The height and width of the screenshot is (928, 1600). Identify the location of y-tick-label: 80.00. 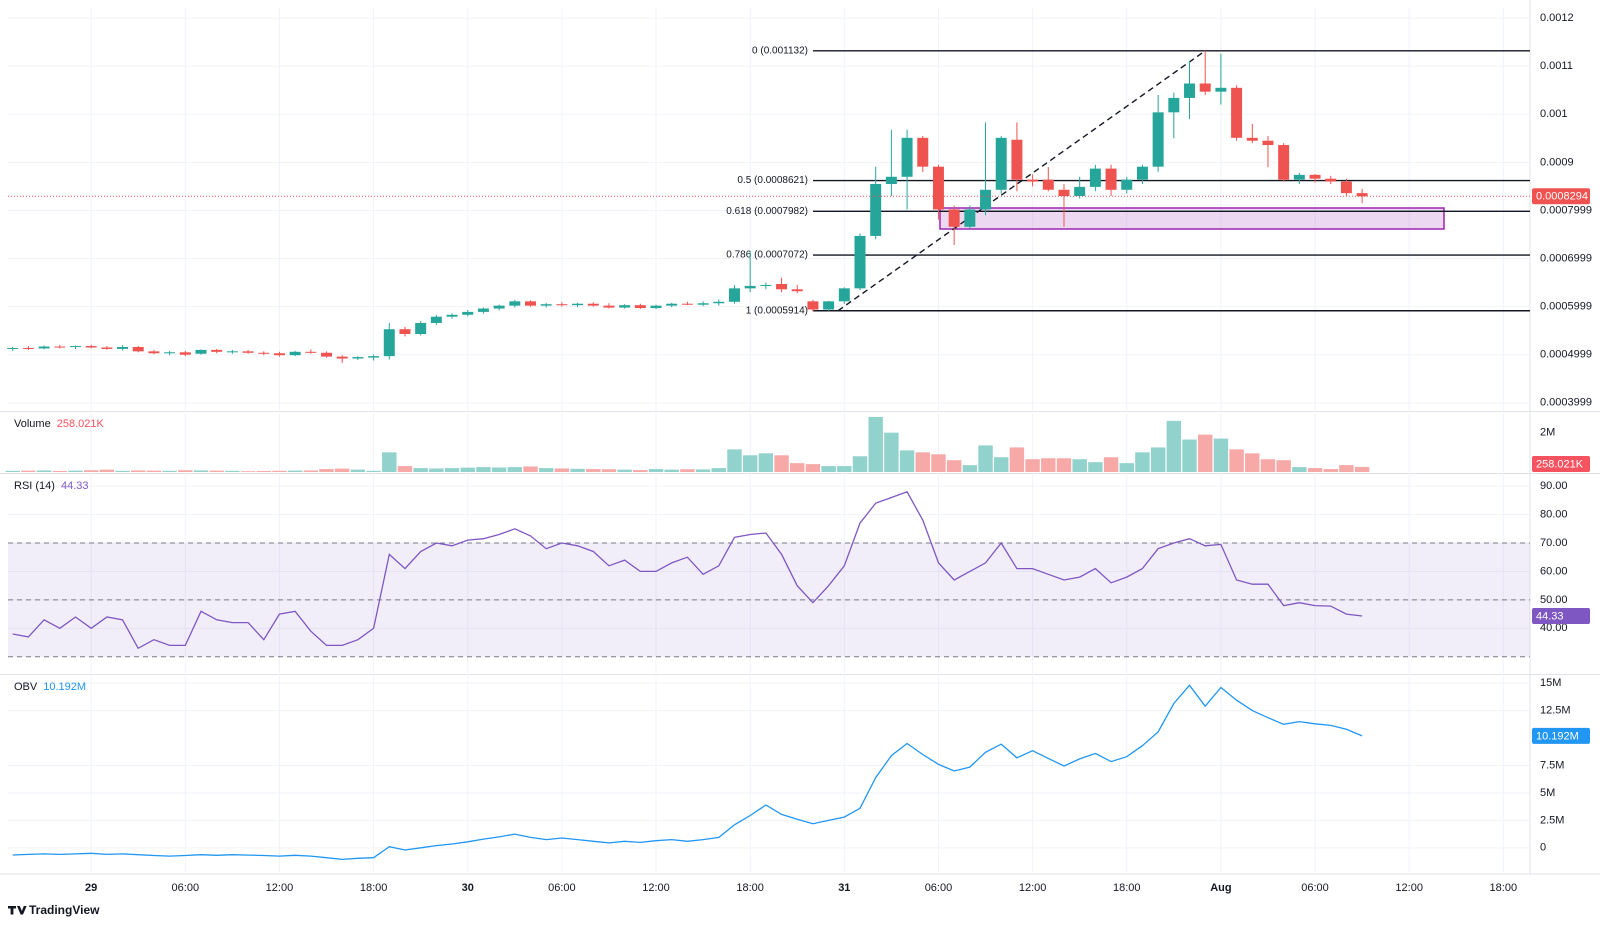
(1554, 514).